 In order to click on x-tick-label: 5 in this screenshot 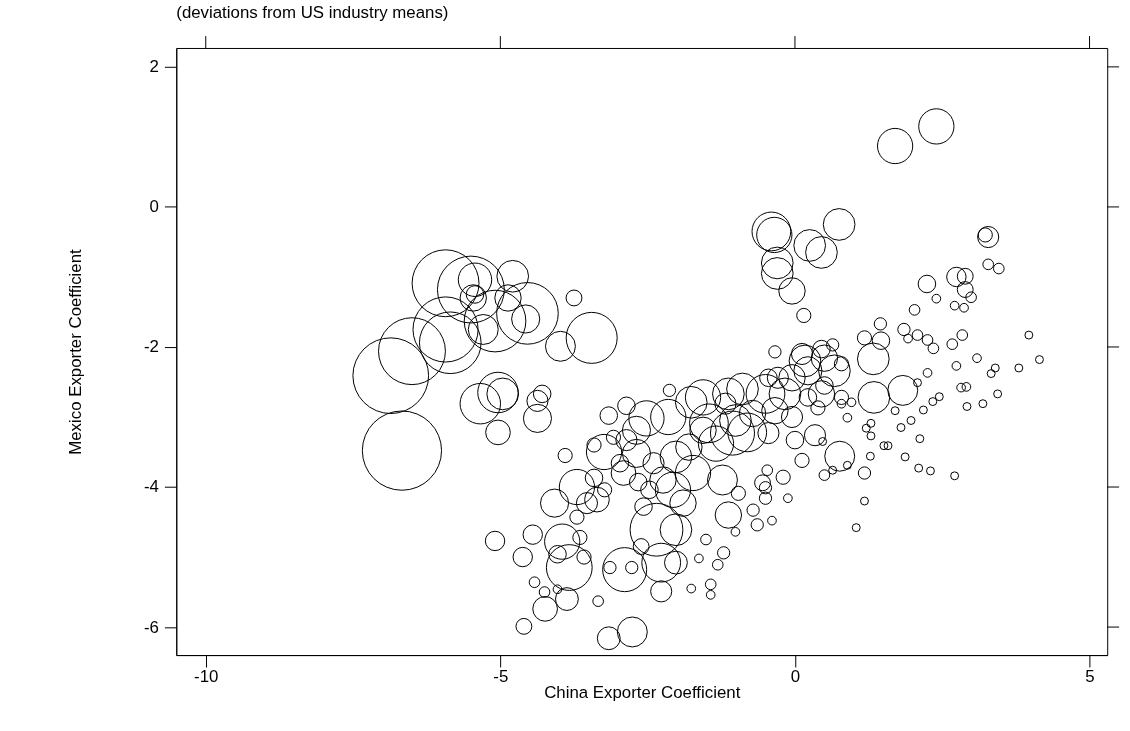, I will do `click(1090, 677)`.